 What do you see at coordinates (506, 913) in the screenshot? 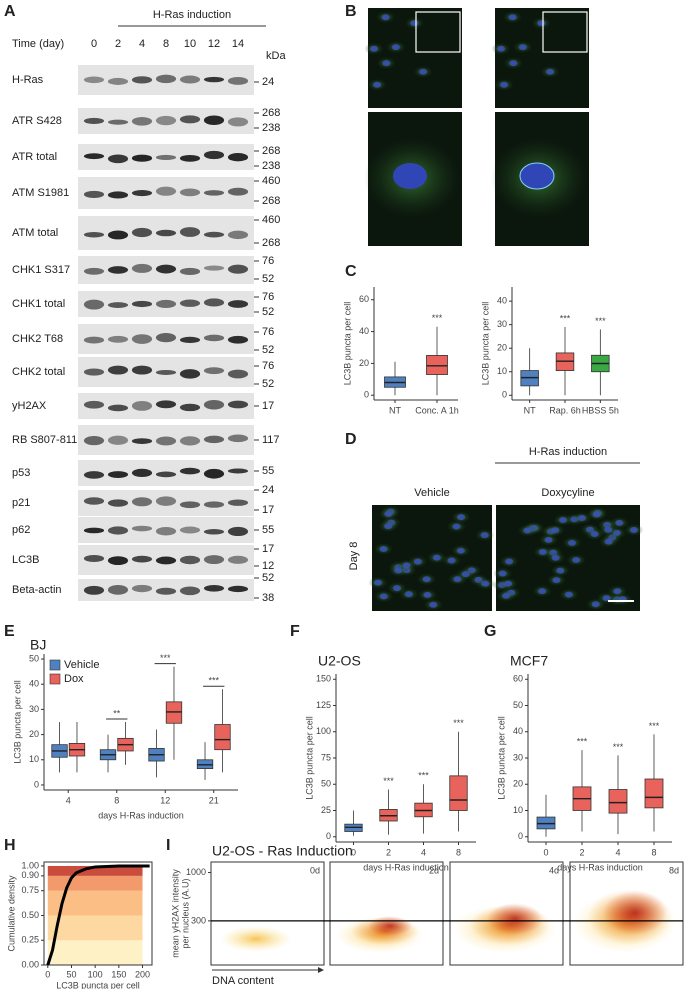
I see `plot-frame` at bounding box center [506, 913].